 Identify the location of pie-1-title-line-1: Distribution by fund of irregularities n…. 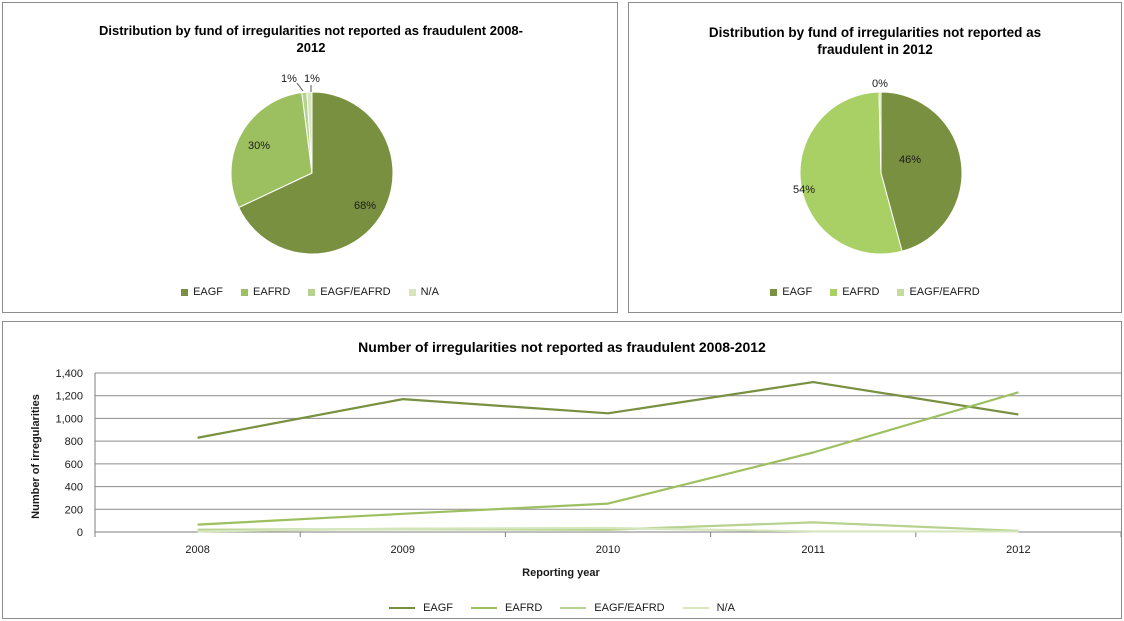
(311, 30).